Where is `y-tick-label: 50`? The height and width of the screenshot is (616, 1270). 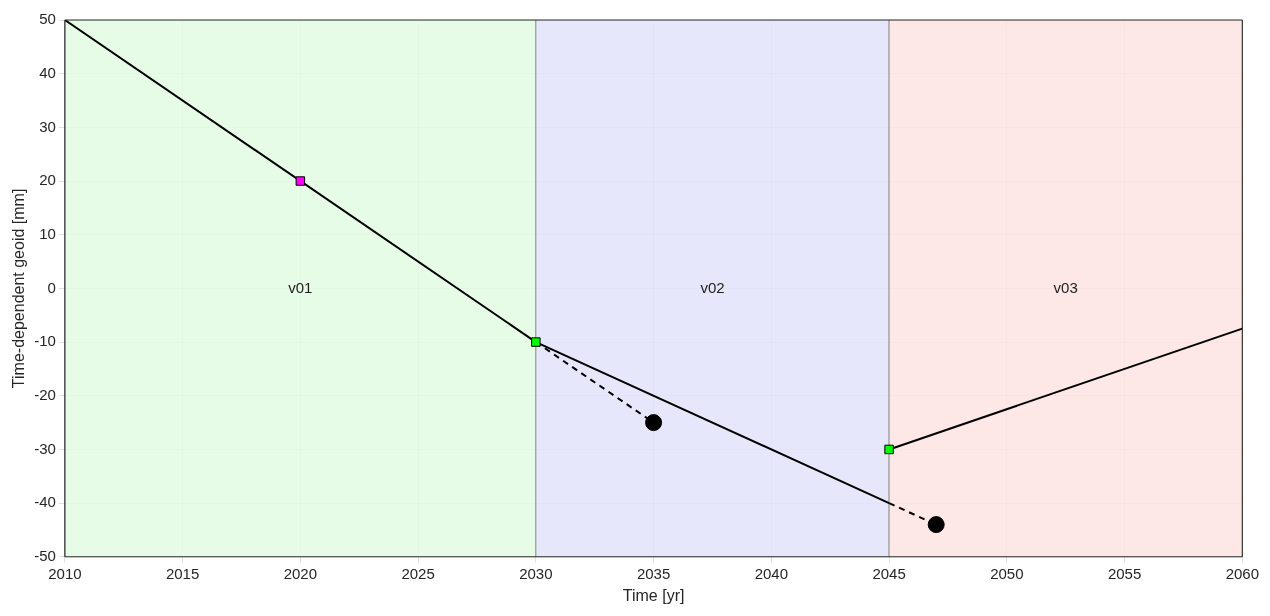 y-tick-label: 50 is located at coordinates (47, 19).